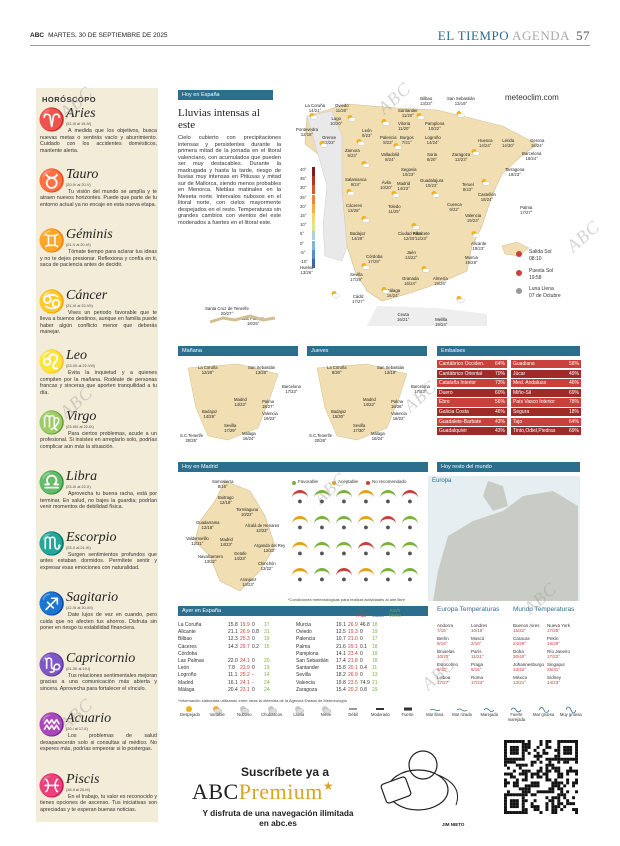 This screenshot has width=620, height=846. What do you see at coordinates (307, 689) in the screenshot?
I see `yesterday-city: Zaragoza` at bounding box center [307, 689].